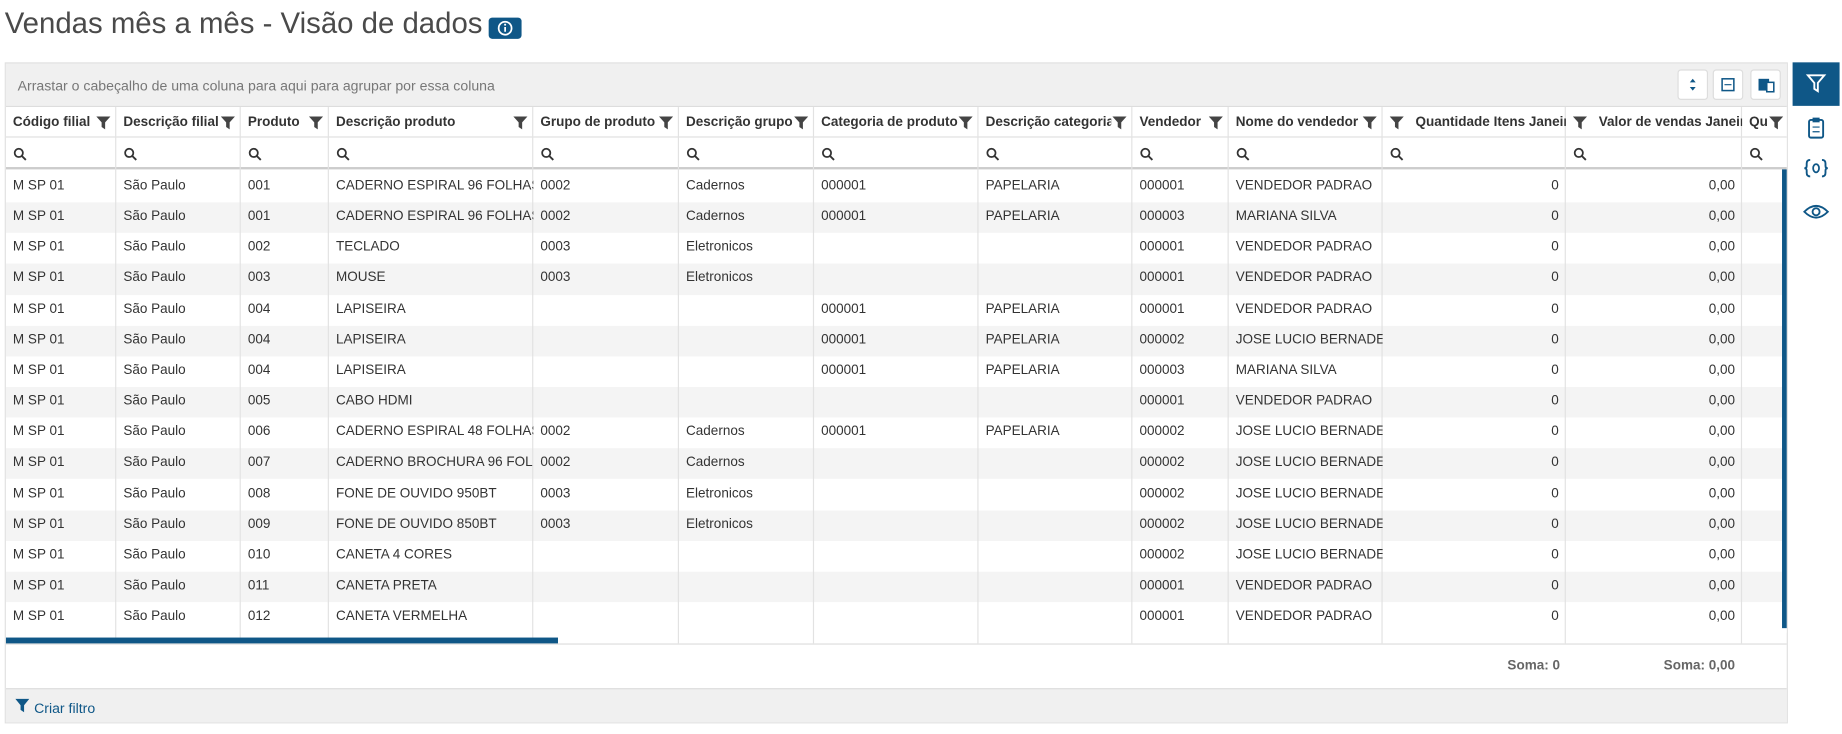  What do you see at coordinates (273, 122) in the screenshot?
I see `column-header: Produto` at bounding box center [273, 122].